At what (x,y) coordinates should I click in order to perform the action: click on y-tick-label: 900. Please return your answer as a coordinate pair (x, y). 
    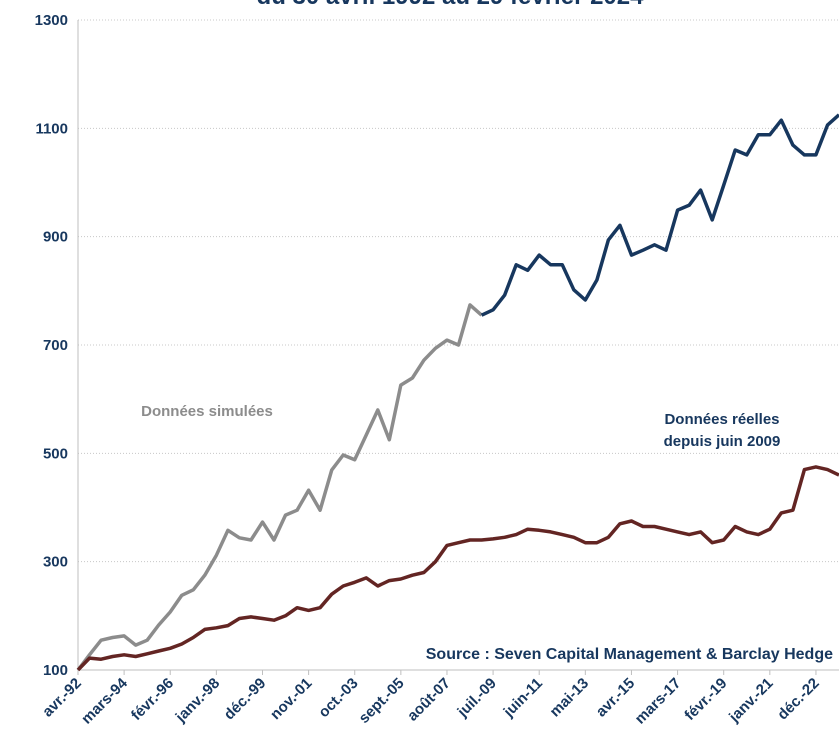
    Looking at the image, I should click on (55, 237).